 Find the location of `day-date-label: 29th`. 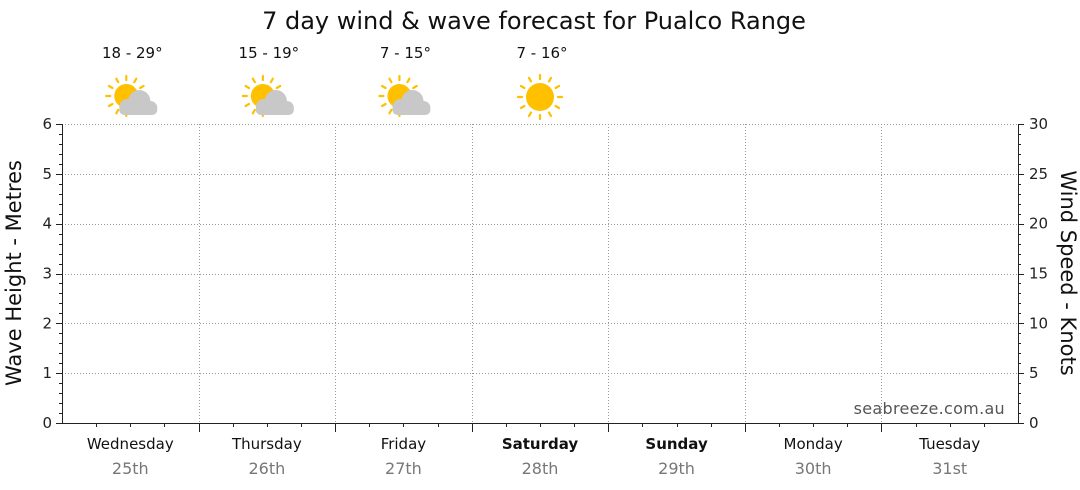

day-date-label: 29th is located at coordinates (676, 468).